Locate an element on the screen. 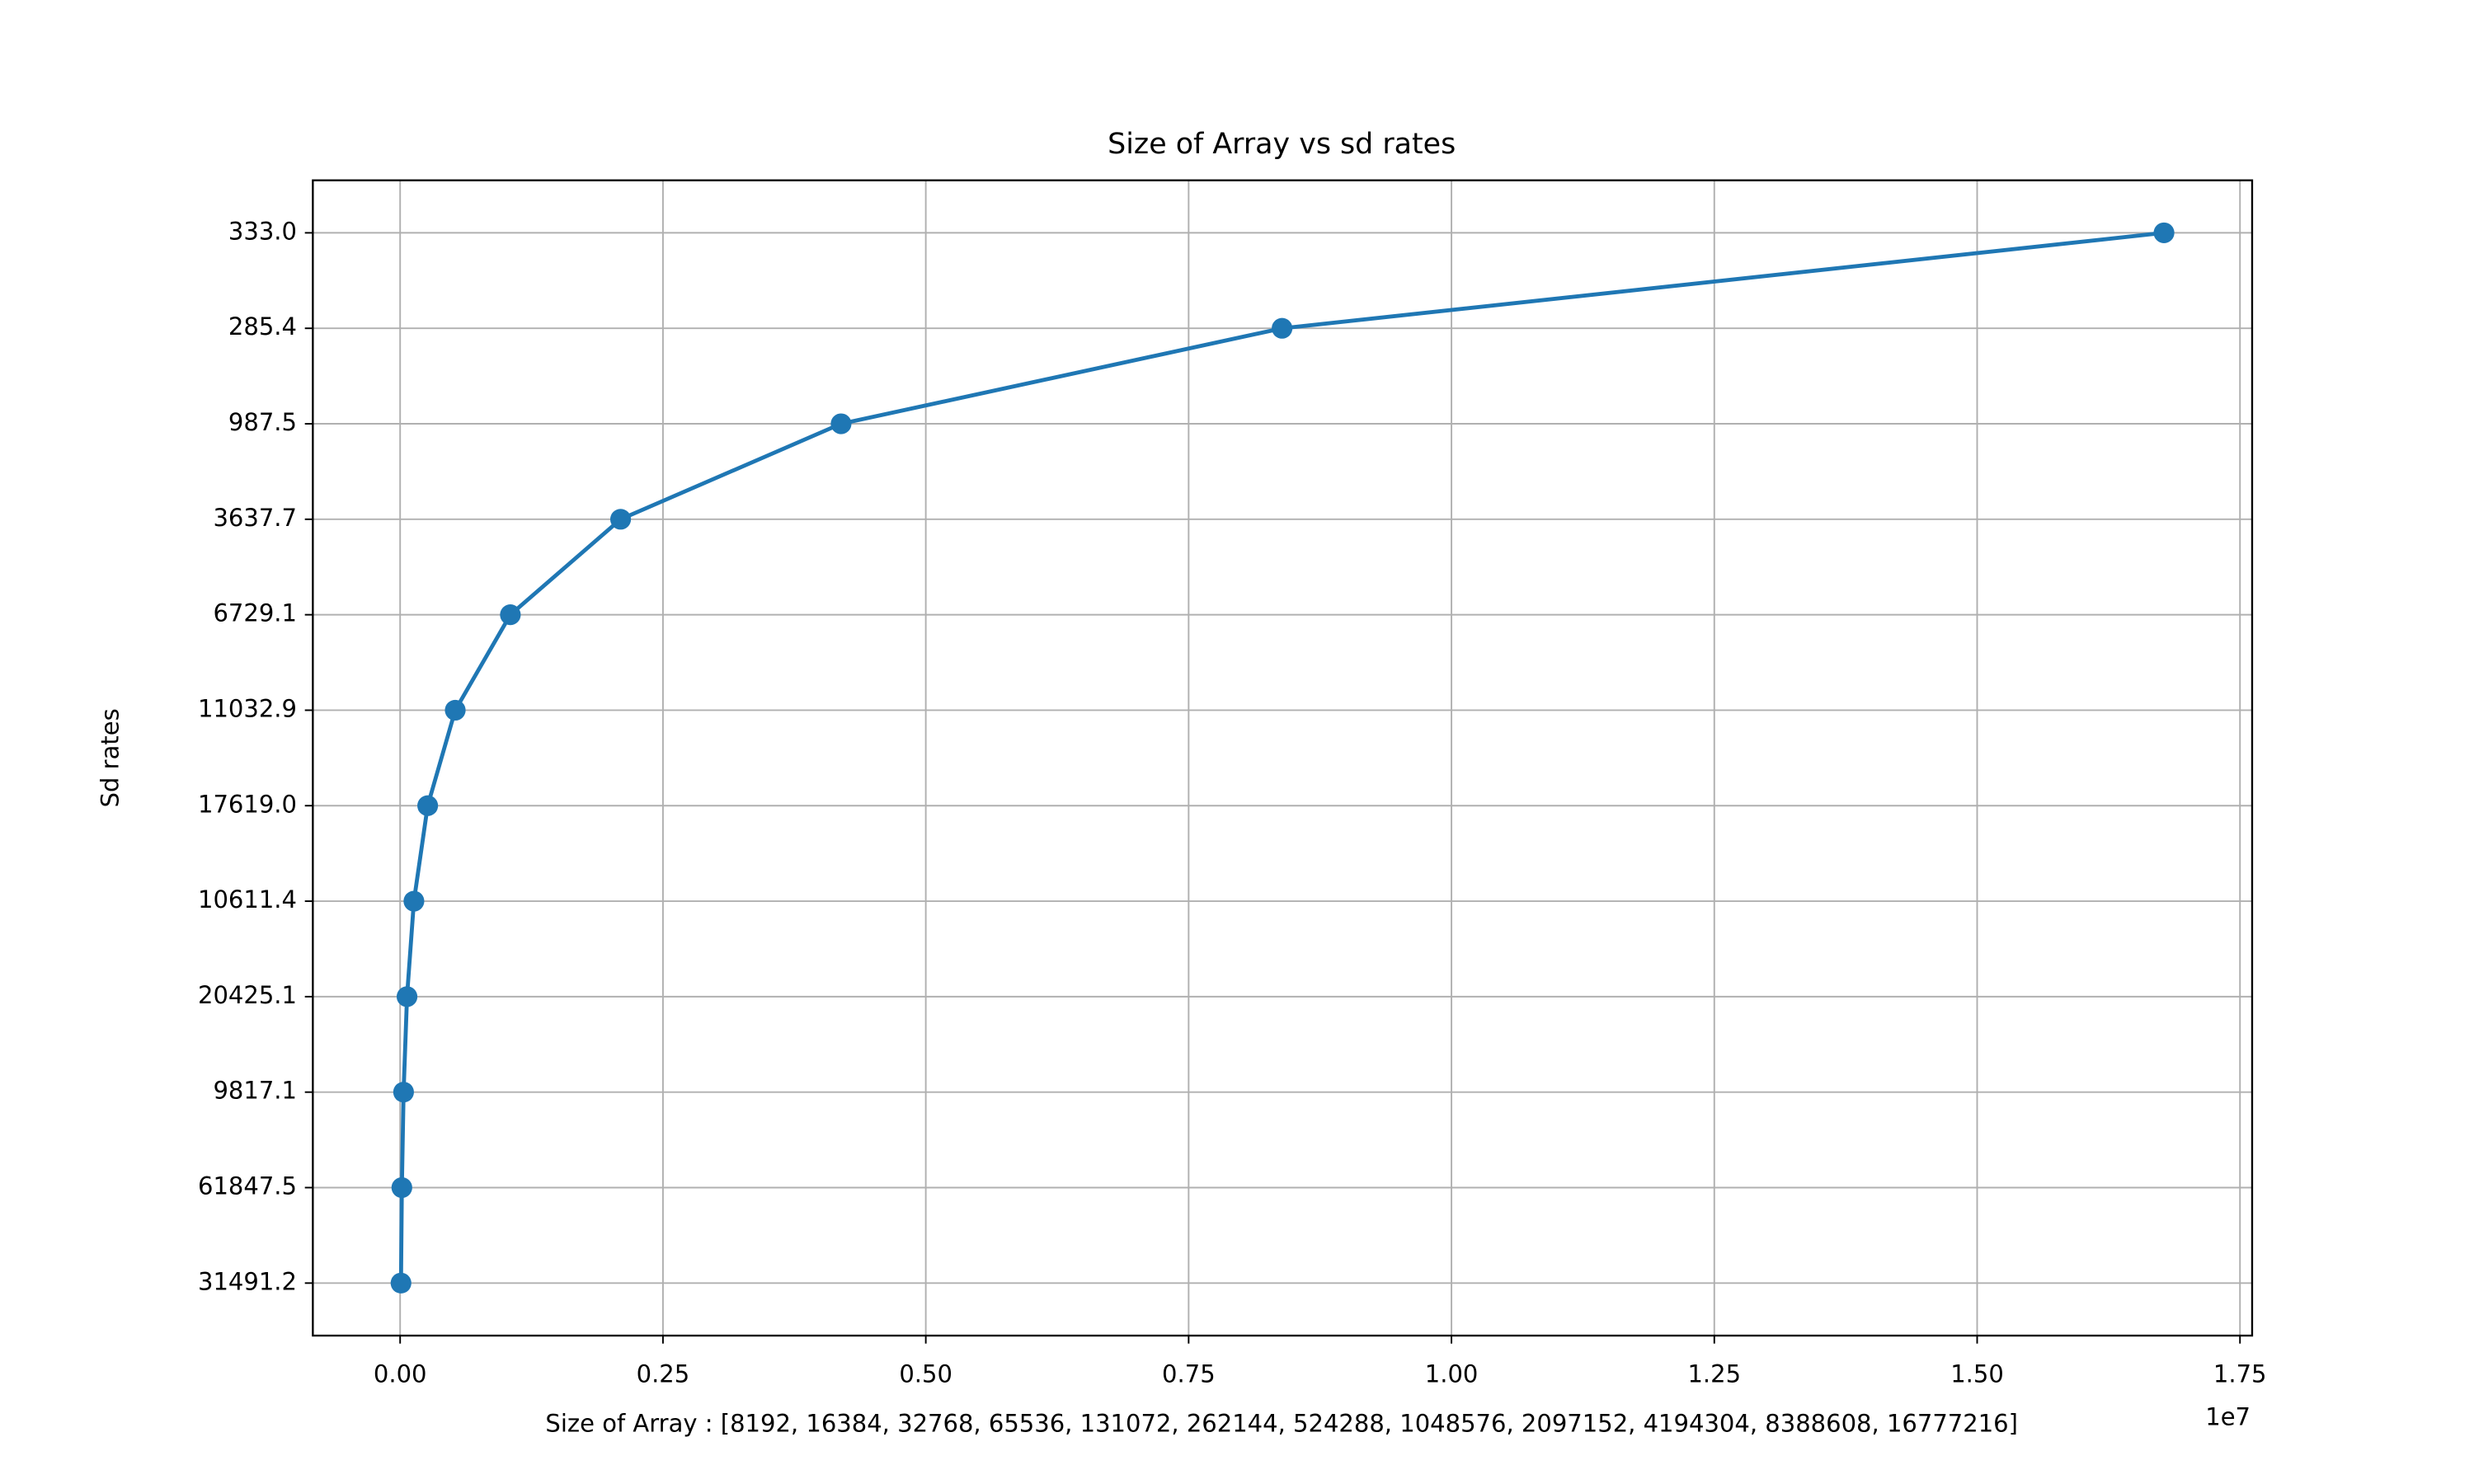 Image resolution: width=2474 pixels, height=1484 pixels. y-tick-label: 10611.4 is located at coordinates (247, 899).